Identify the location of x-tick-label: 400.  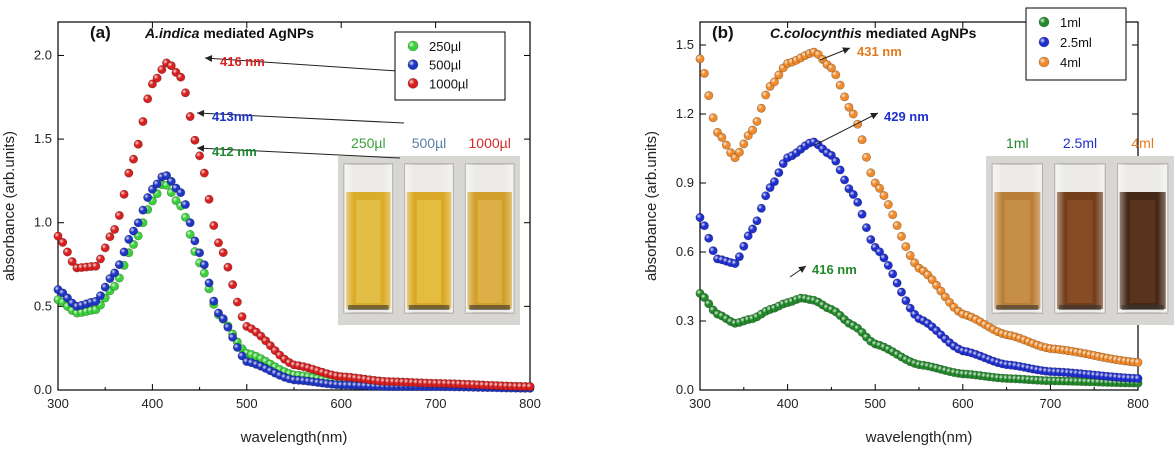
(153, 403).